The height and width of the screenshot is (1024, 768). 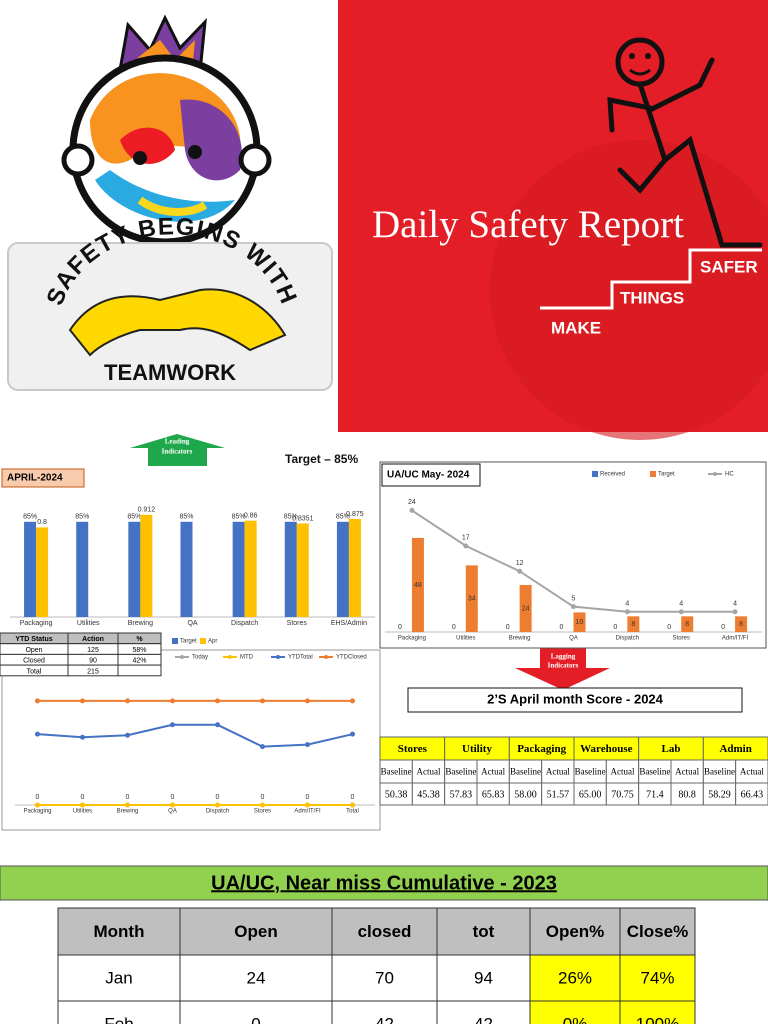 I want to click on legend-label: Target, so click(x=188, y=642).